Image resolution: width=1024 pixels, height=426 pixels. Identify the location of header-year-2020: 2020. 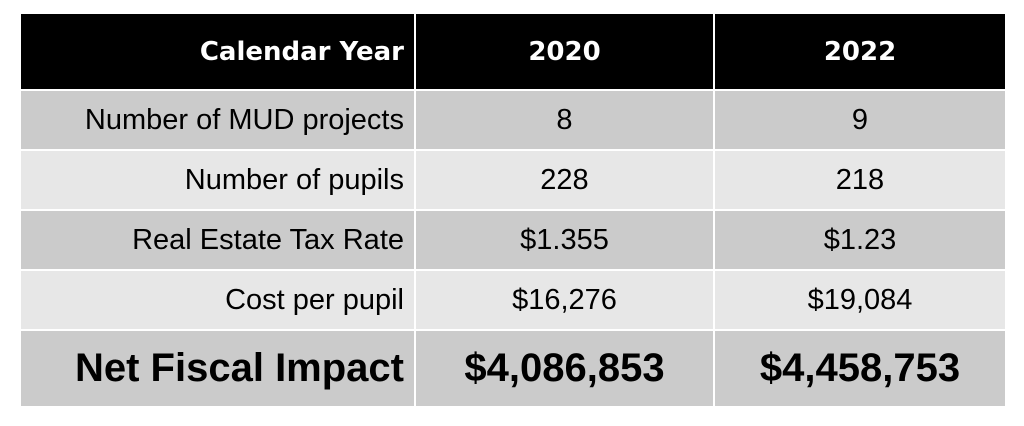
(565, 52).